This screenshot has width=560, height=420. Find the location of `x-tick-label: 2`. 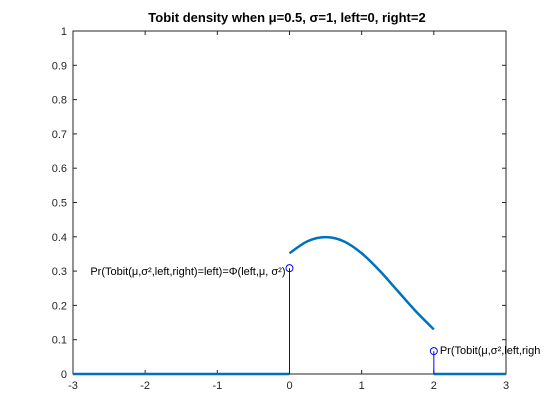

x-tick-label: 2 is located at coordinates (434, 386).